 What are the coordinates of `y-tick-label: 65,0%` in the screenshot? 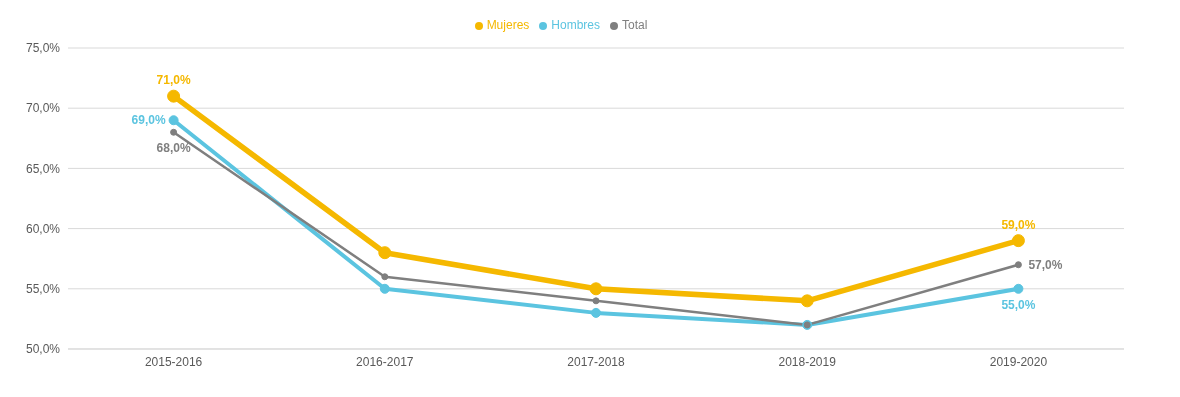 It's located at (43, 168).